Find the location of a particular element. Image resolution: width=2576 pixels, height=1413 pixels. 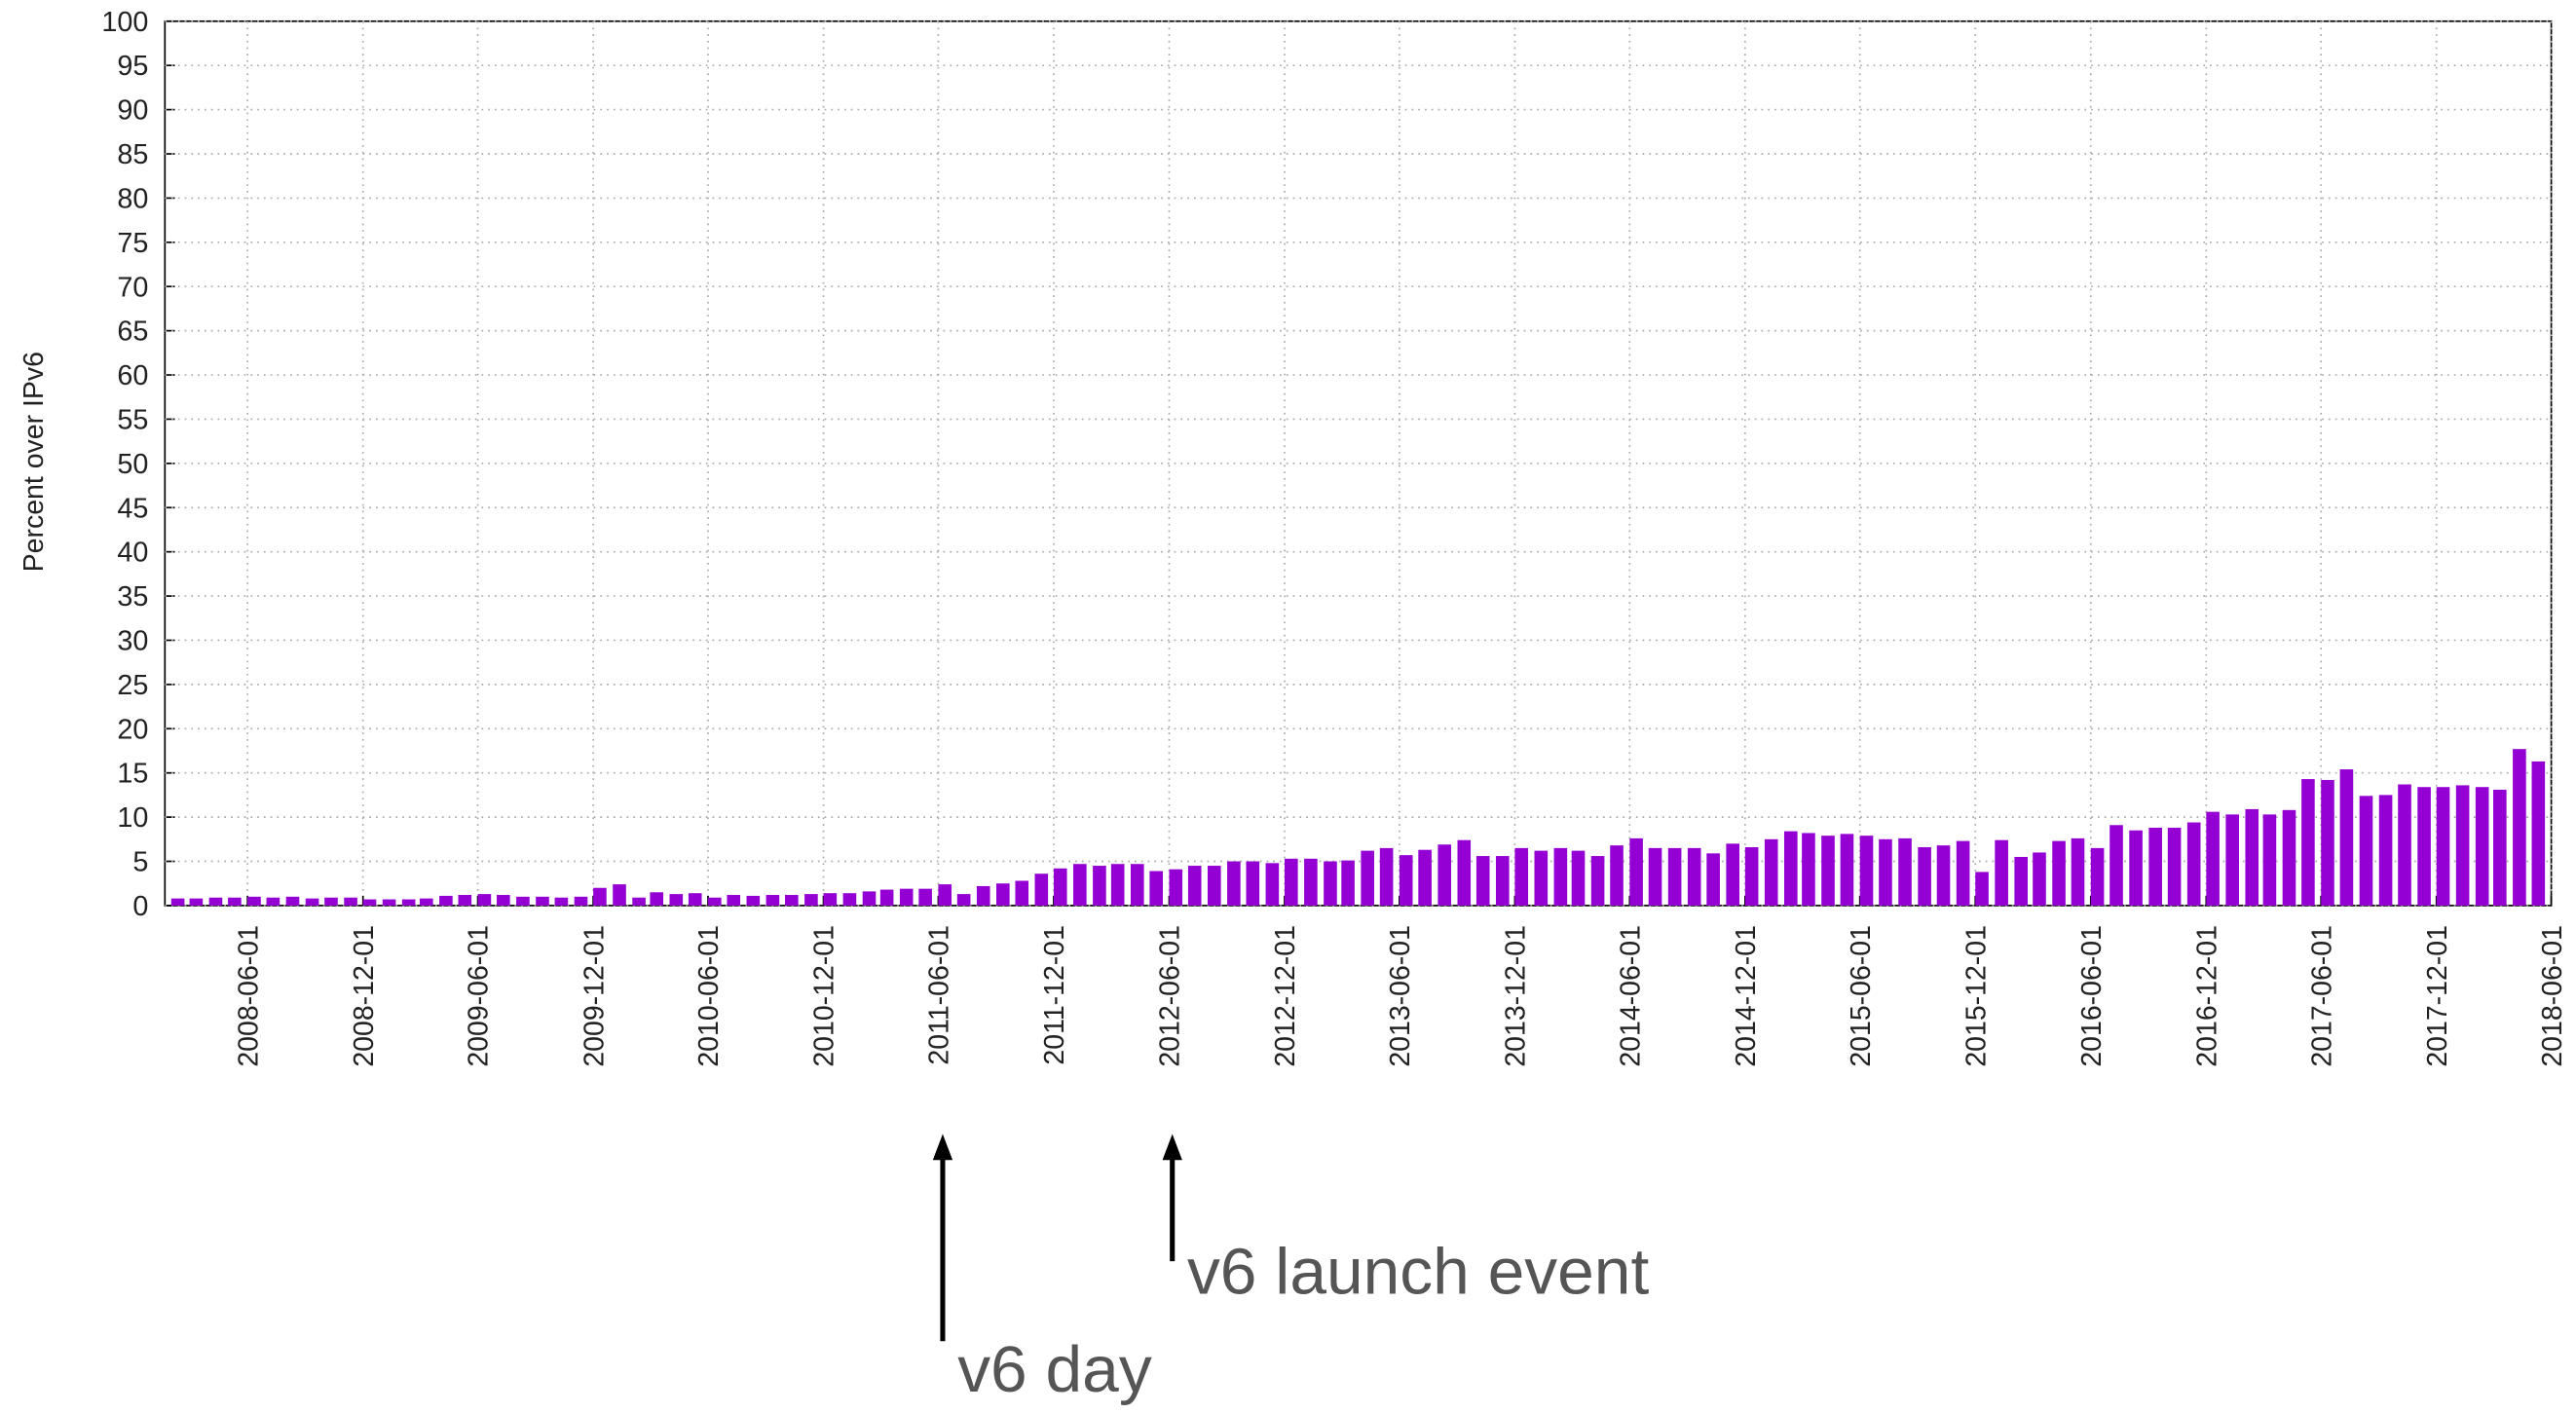

x-tick-label: 2016-06-01 is located at coordinates (2092, 996).